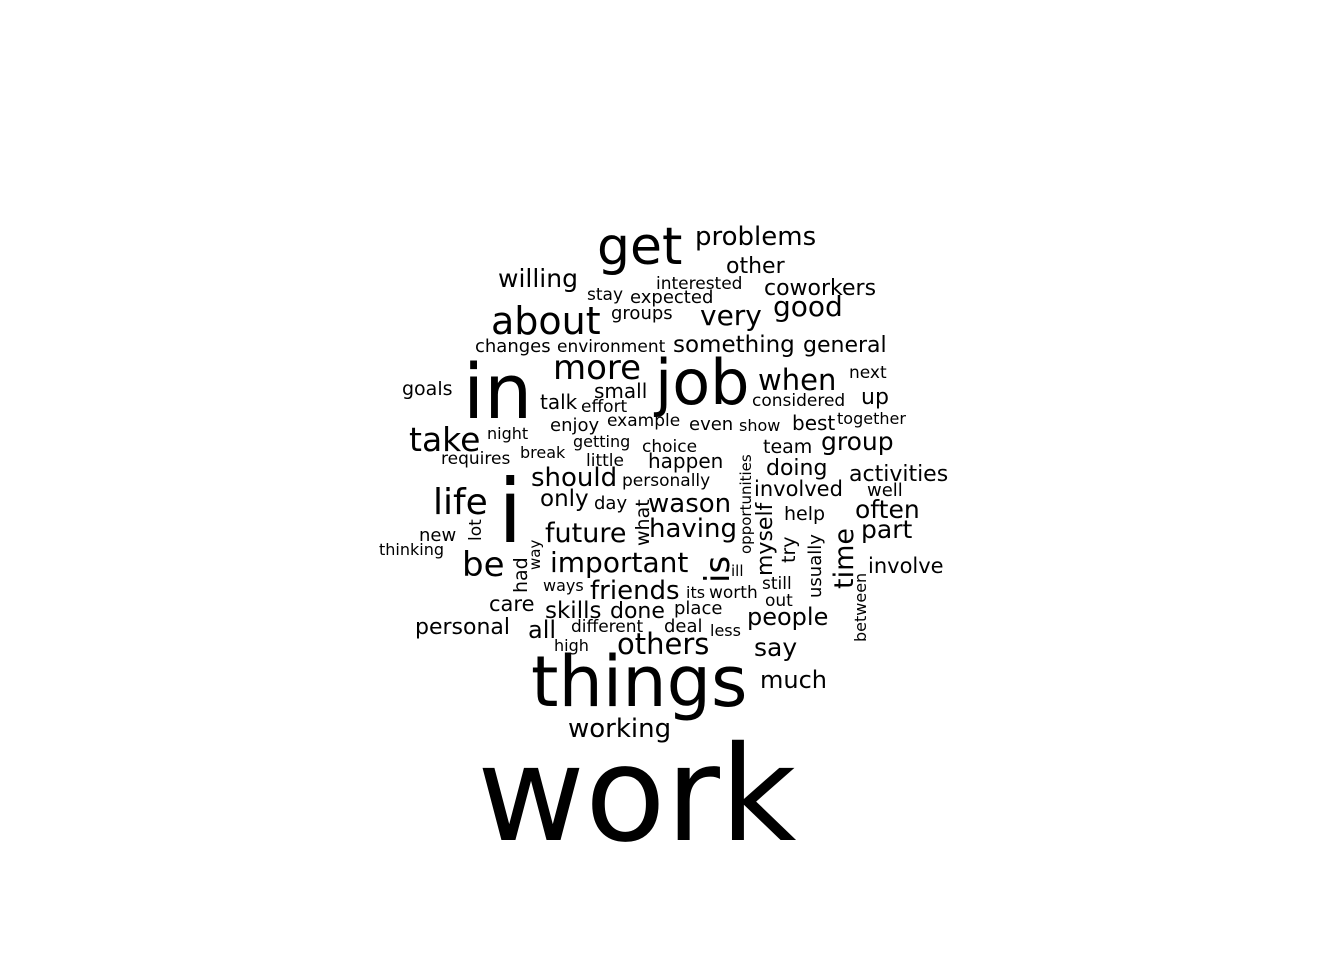 This screenshot has width=1344, height=960. I want to click on word-considered: considered, so click(798, 401).